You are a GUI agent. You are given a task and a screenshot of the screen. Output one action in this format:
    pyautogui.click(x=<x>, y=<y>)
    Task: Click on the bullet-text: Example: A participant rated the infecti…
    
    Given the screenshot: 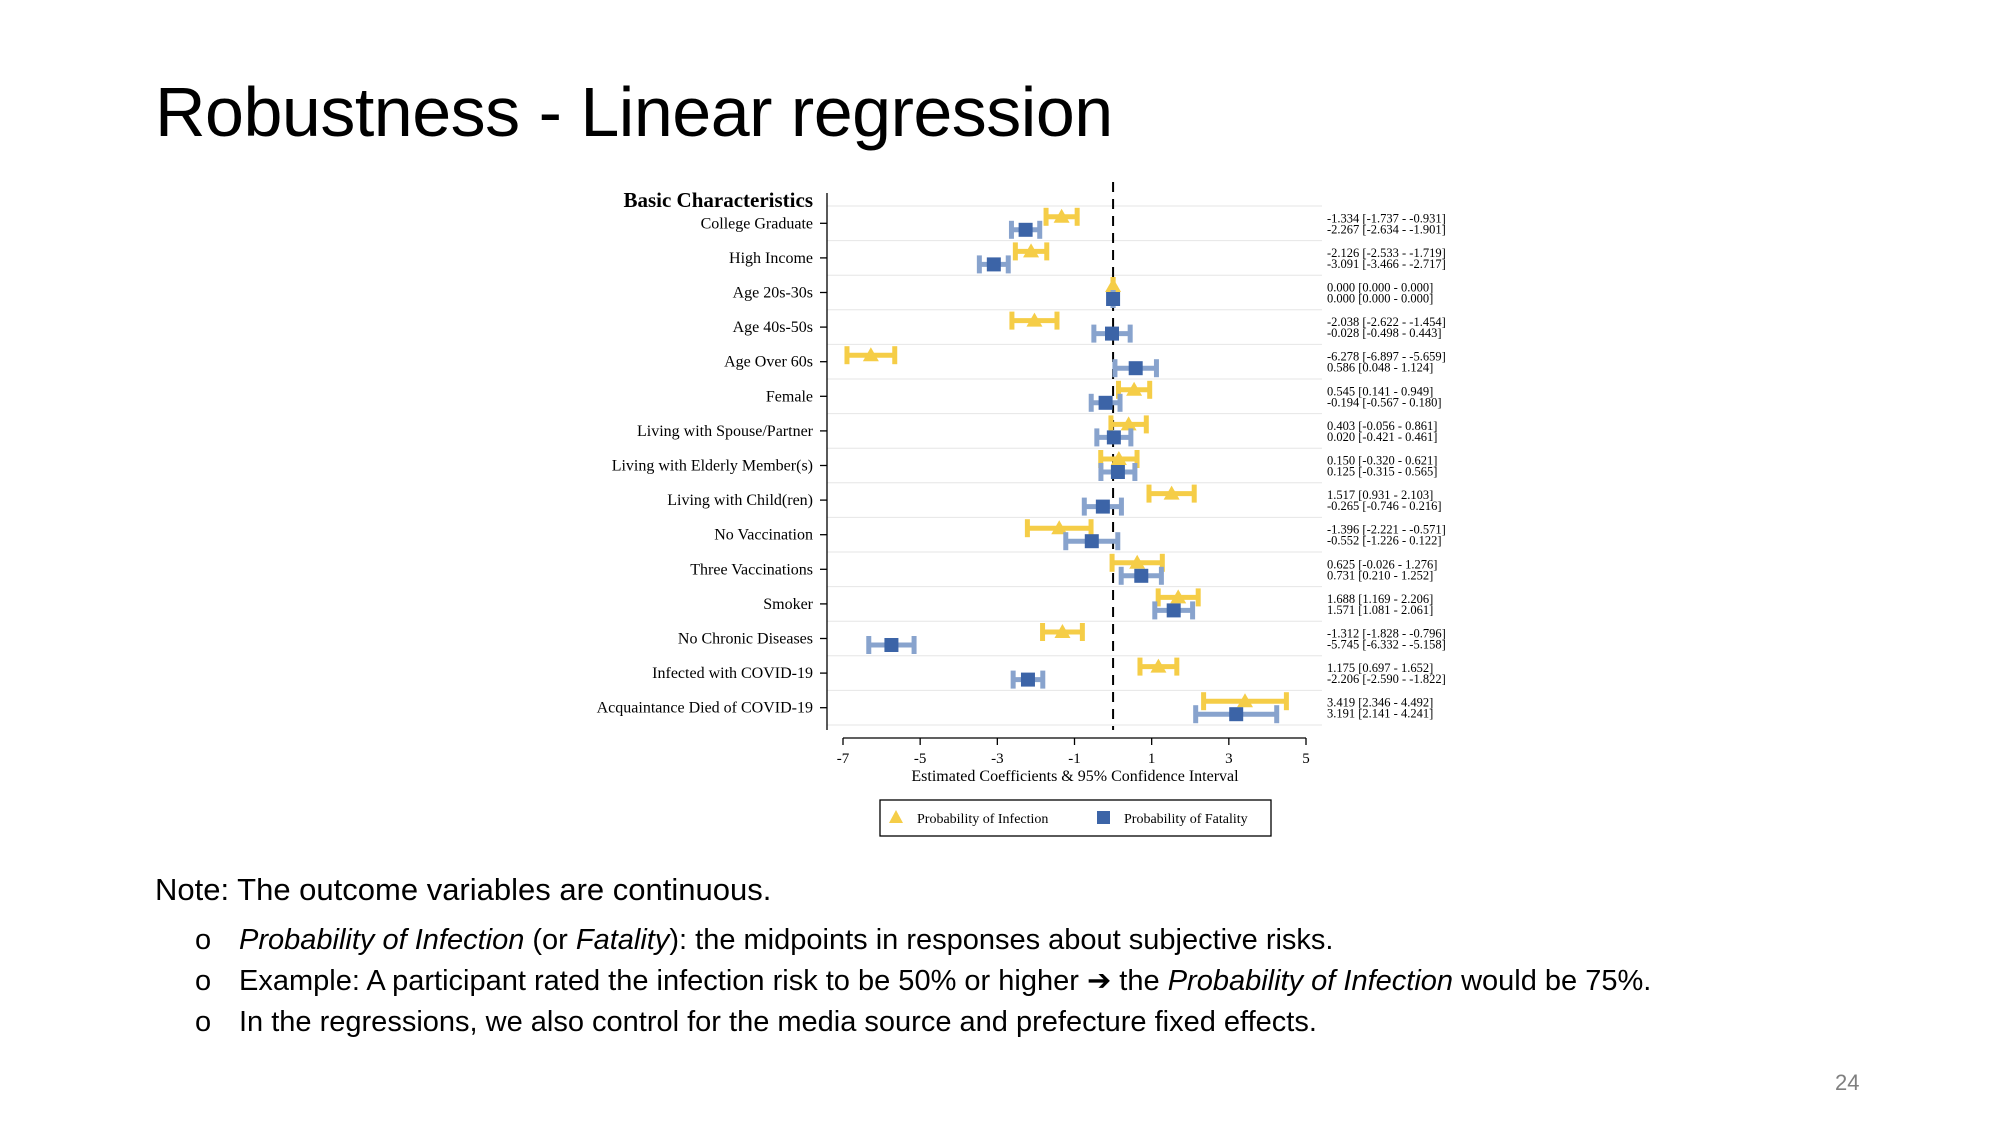 What is the action you would take?
    pyautogui.click(x=663, y=981)
    